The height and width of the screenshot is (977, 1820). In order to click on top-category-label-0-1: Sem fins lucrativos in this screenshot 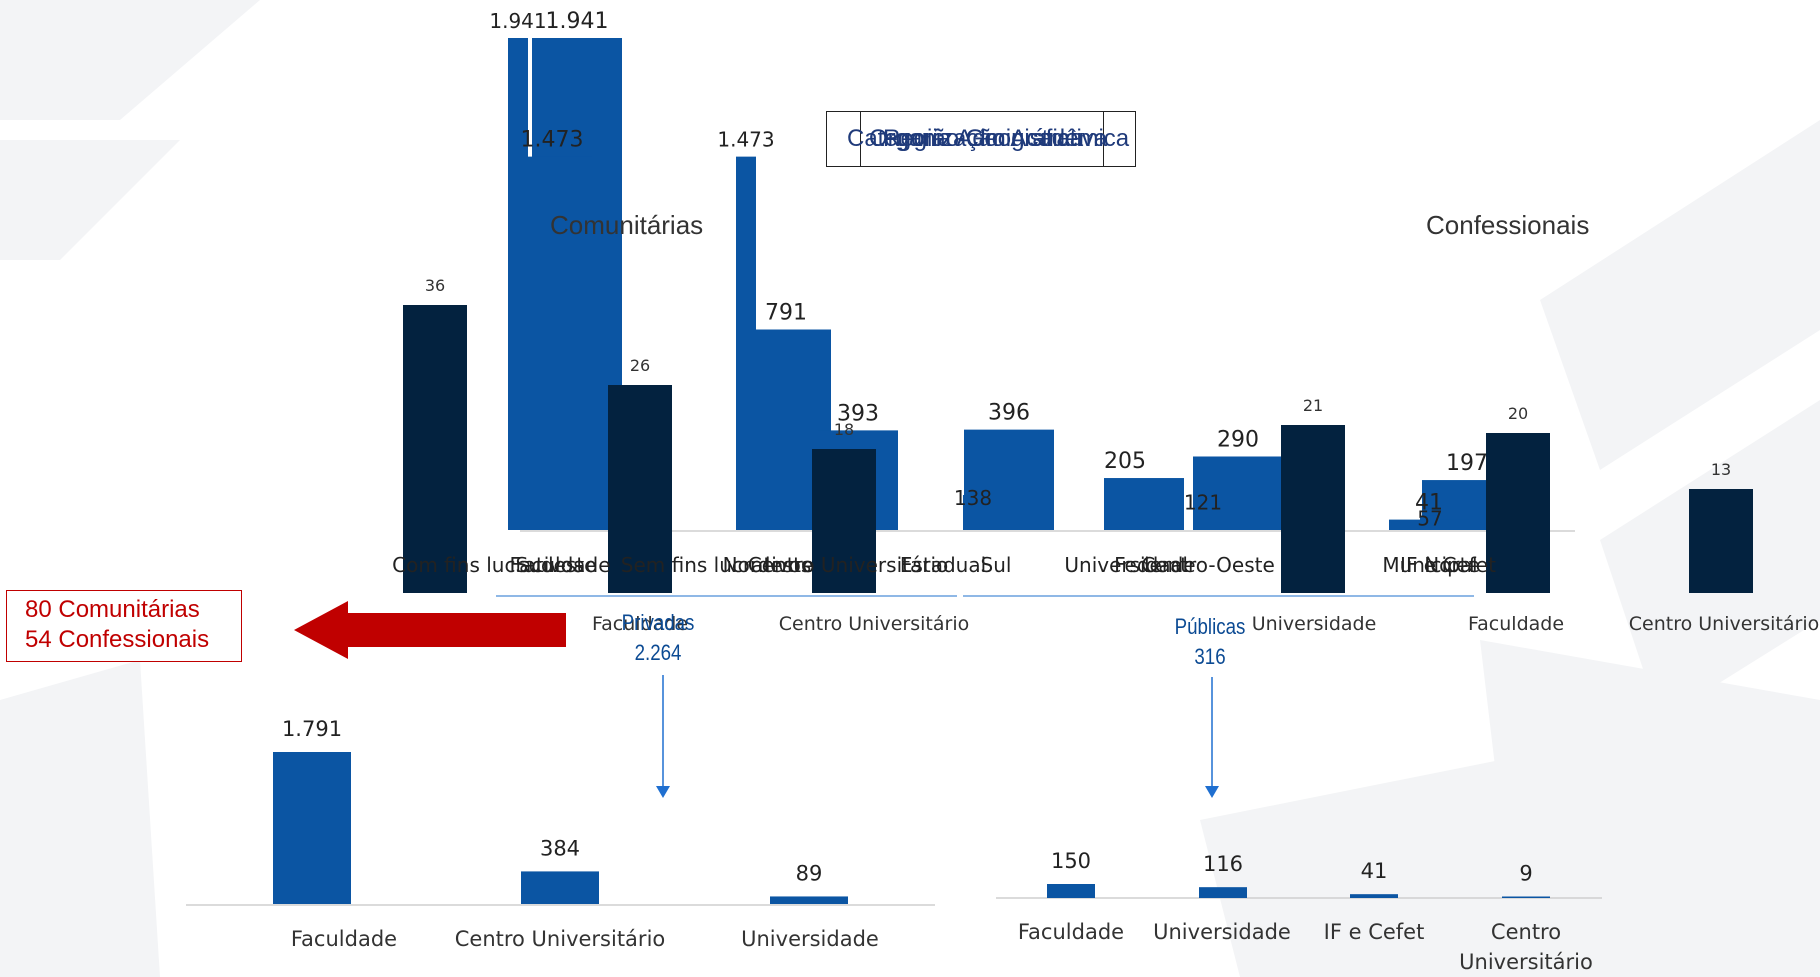, I will do `click(716, 565)`.